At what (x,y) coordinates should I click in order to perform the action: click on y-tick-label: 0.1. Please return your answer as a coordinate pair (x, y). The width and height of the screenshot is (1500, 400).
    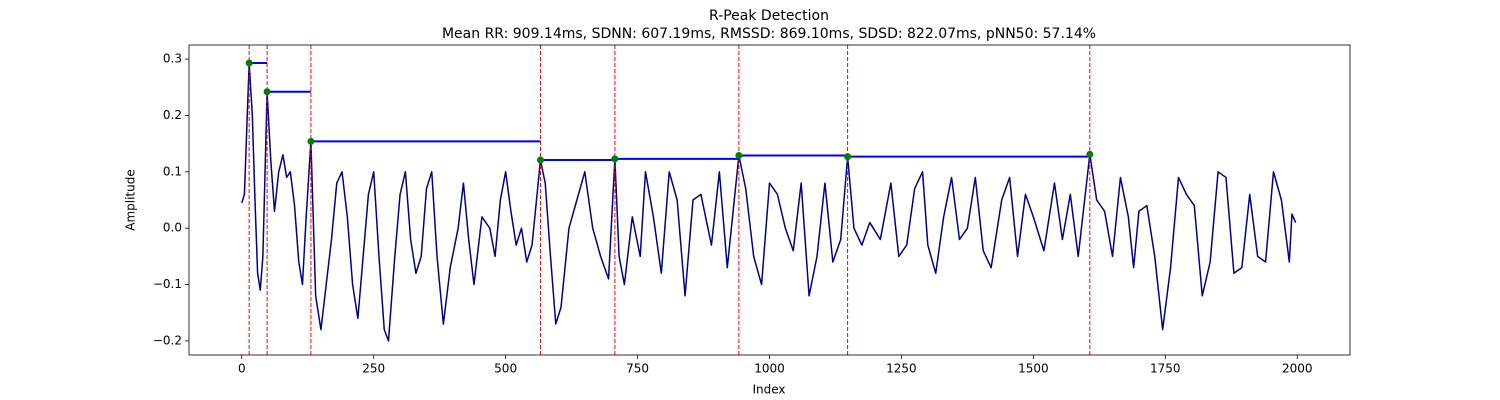
    Looking at the image, I should click on (172, 171).